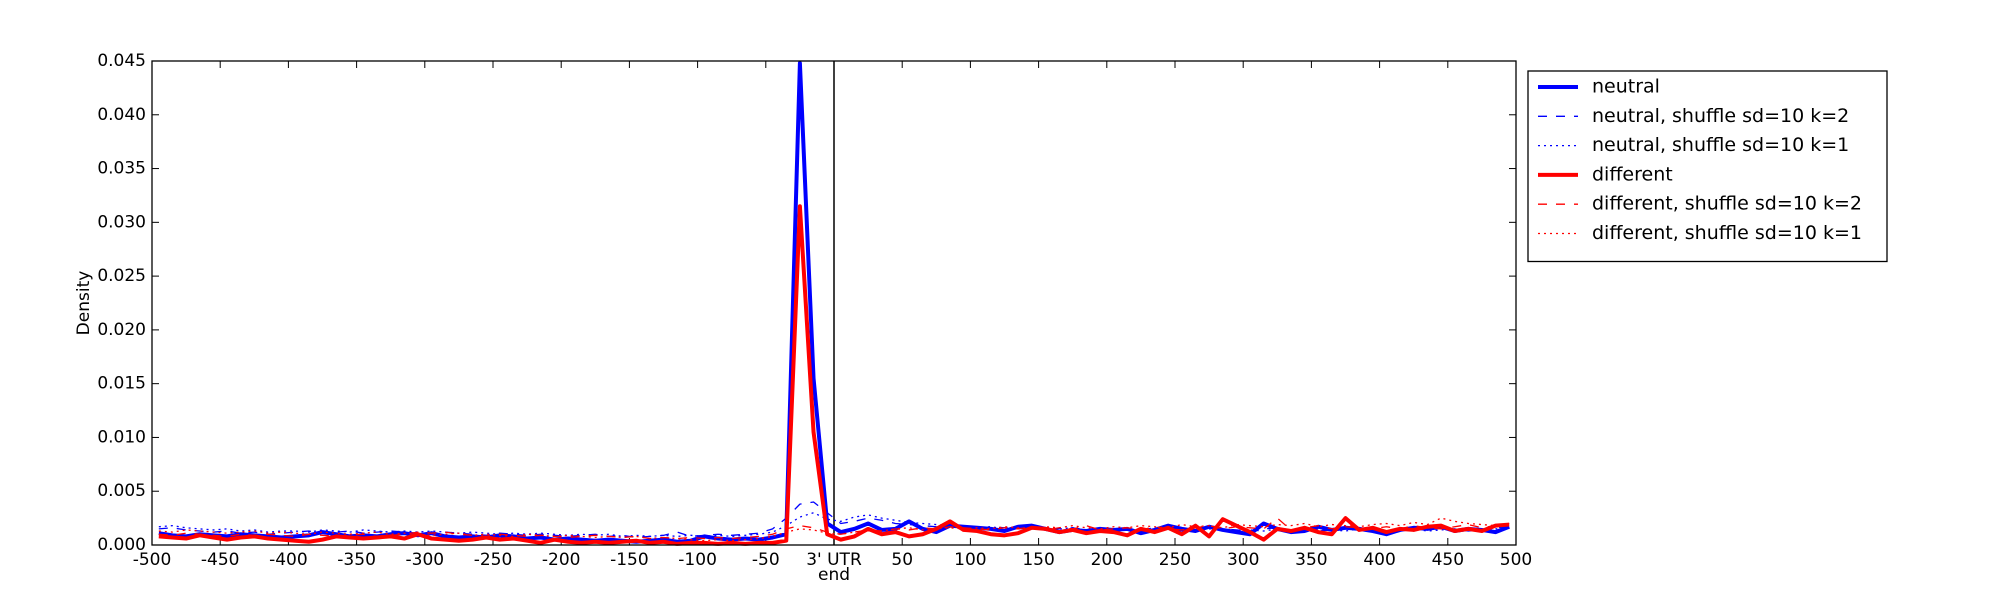 The image size is (2000, 600). I want to click on legend-label: different, shuffle sd=10 k=2, so click(1727, 204).